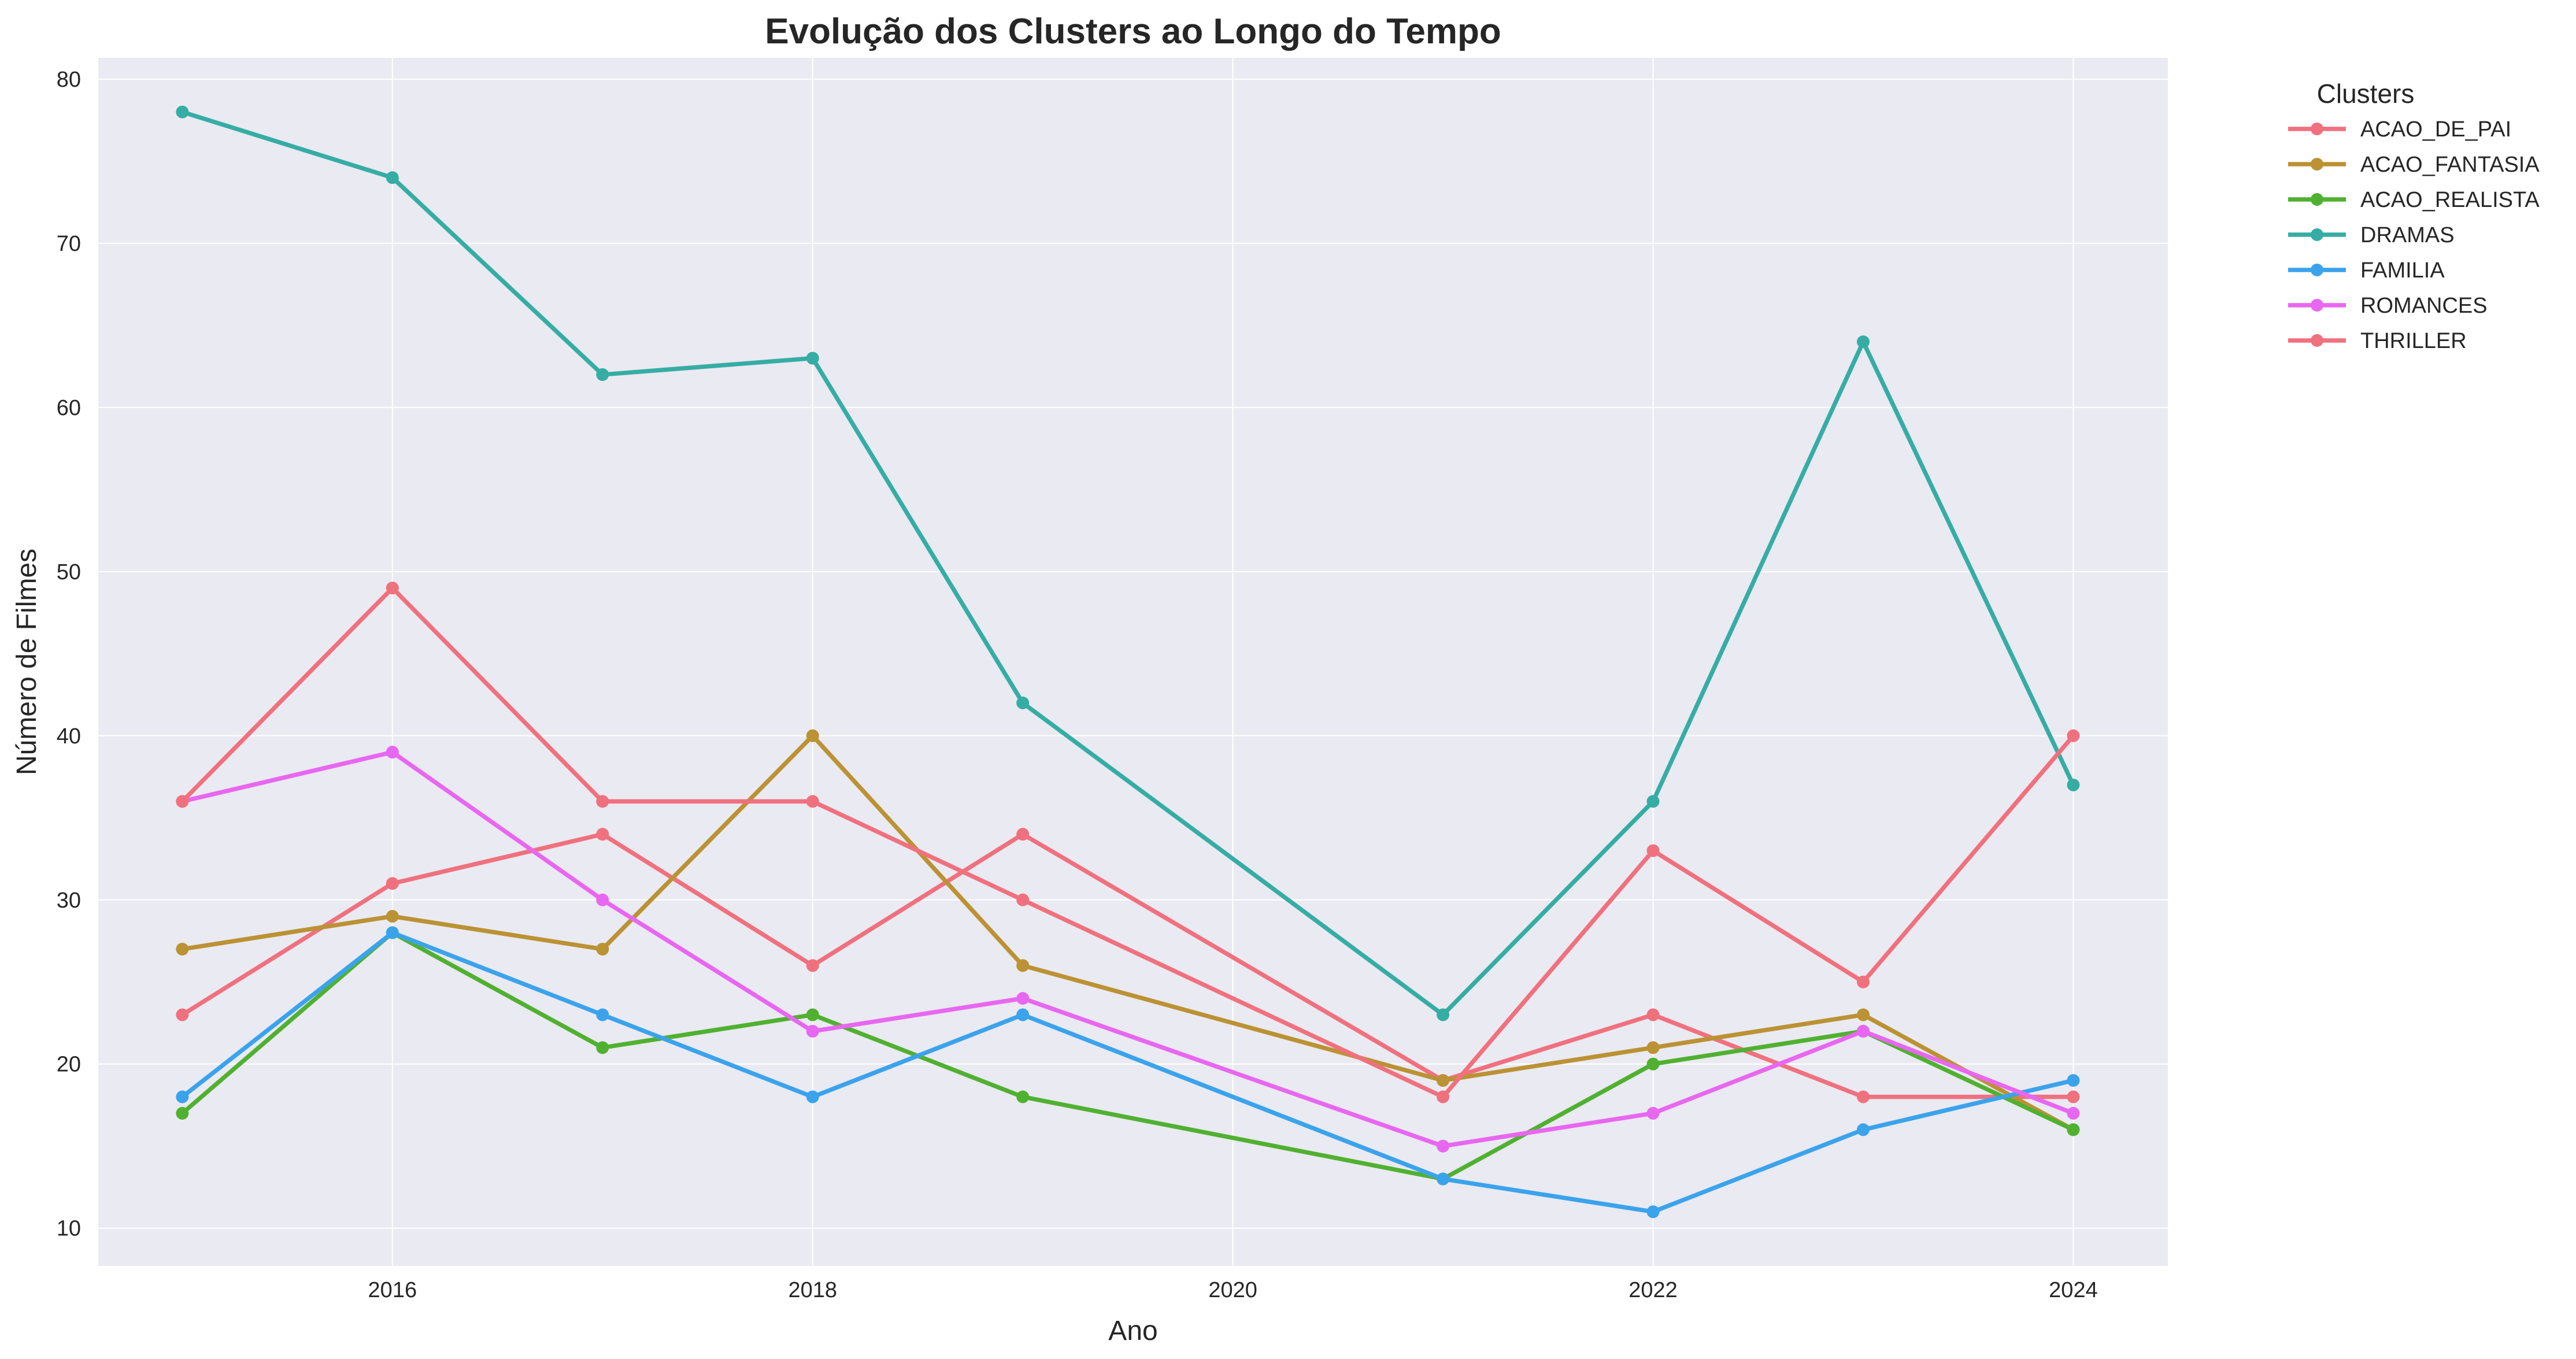  What do you see at coordinates (1232, 1290) in the screenshot?
I see `x-tick-label: 2020` at bounding box center [1232, 1290].